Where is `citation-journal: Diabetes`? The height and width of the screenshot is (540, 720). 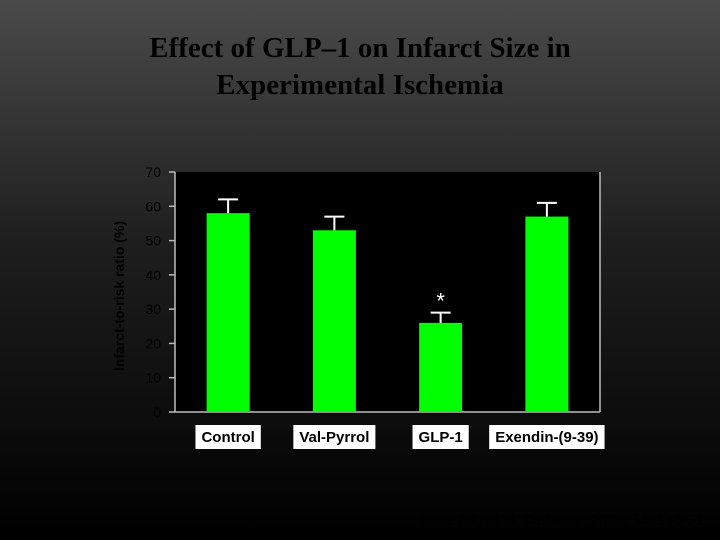 citation-journal: Diabetes is located at coordinates (552, 520).